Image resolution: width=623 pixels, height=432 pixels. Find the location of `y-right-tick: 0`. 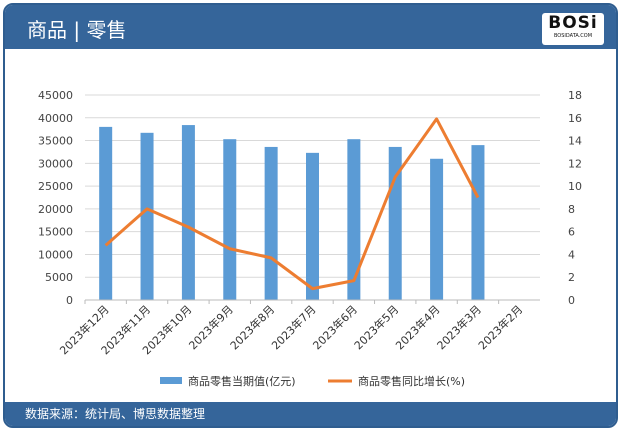

y-right-tick: 0 is located at coordinates (571, 300).